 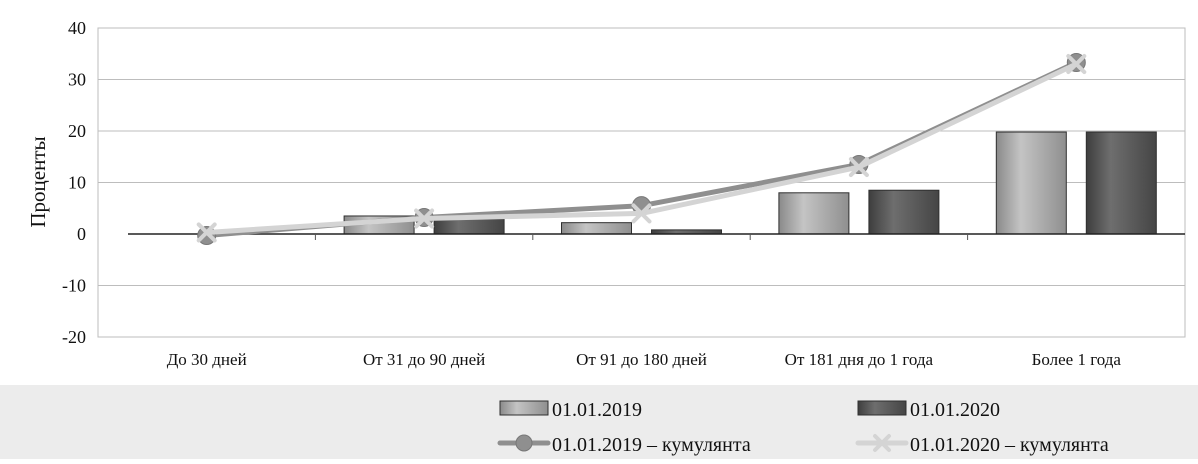 What do you see at coordinates (955, 410) in the screenshot?
I see `legend-label: 01.01.2020` at bounding box center [955, 410].